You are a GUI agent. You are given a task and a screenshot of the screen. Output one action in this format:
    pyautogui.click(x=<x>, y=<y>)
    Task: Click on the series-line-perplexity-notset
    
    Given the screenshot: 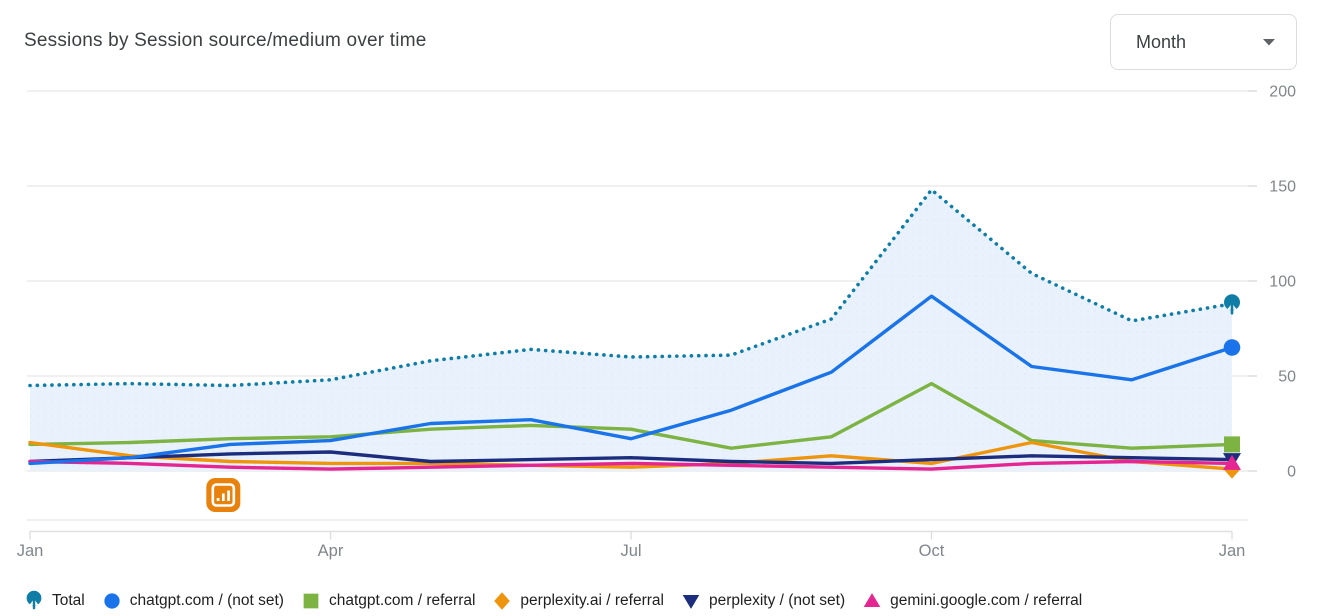 What is the action you would take?
    pyautogui.click(x=631, y=458)
    